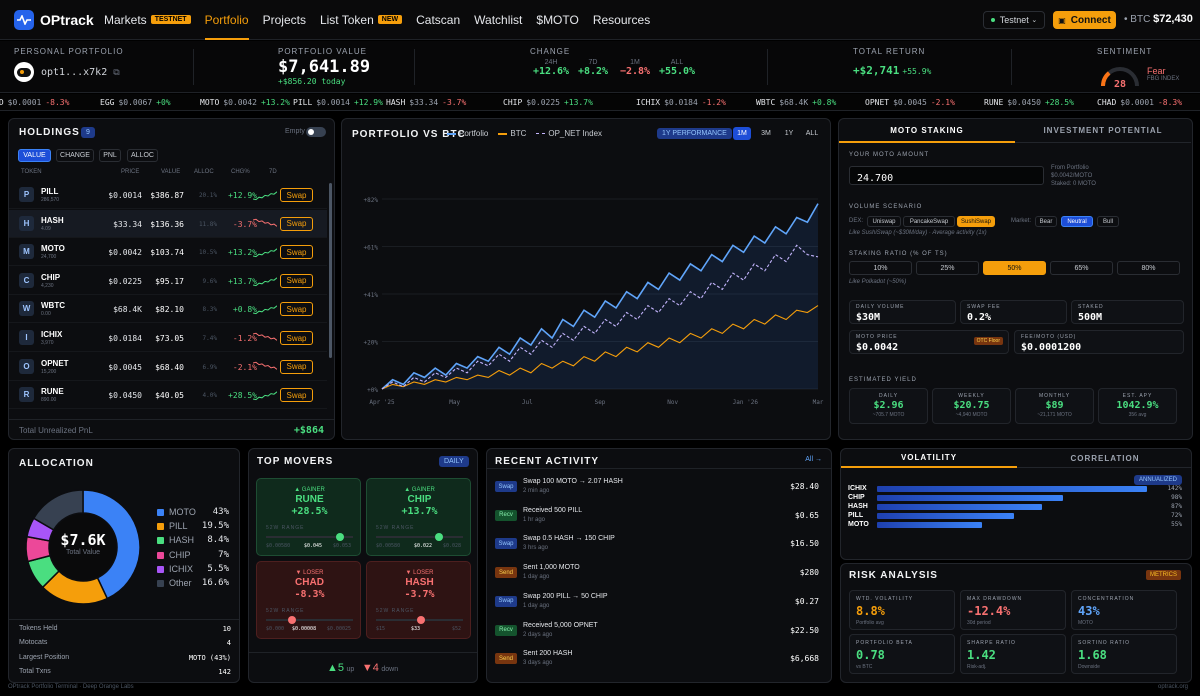 Image resolution: width=1200 pixels, height=696 pixels. Describe the element at coordinates (1148, 268) in the screenshot. I see `ratio-option: 80%` at that location.